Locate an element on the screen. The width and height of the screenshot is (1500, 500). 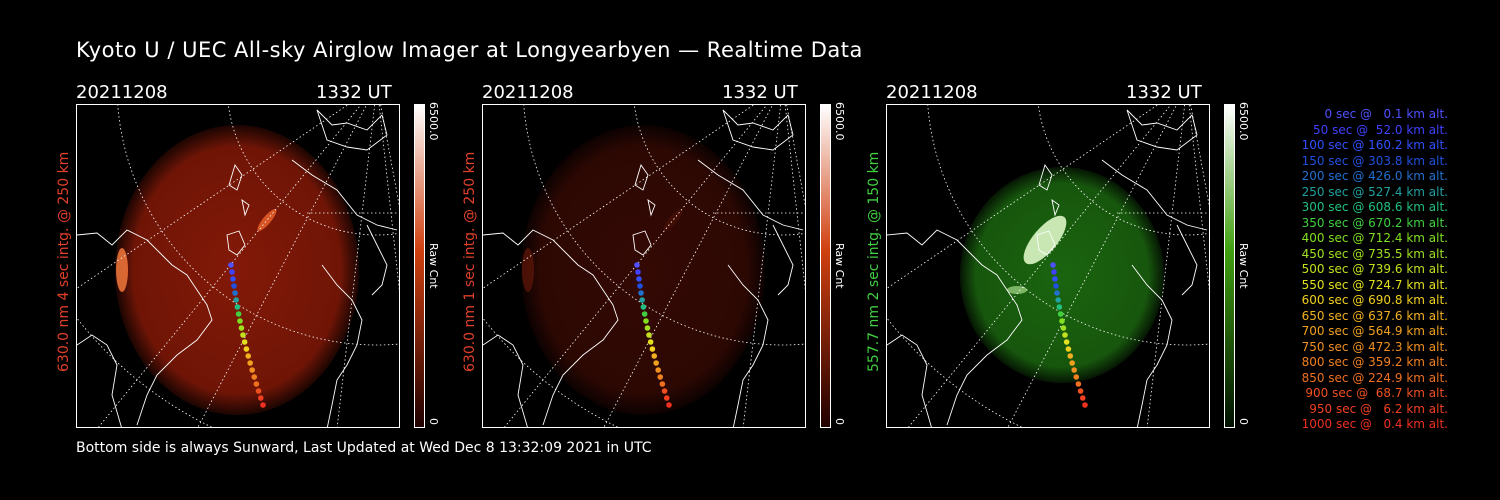
panel1-date: 20211208 is located at coordinates (122, 92).